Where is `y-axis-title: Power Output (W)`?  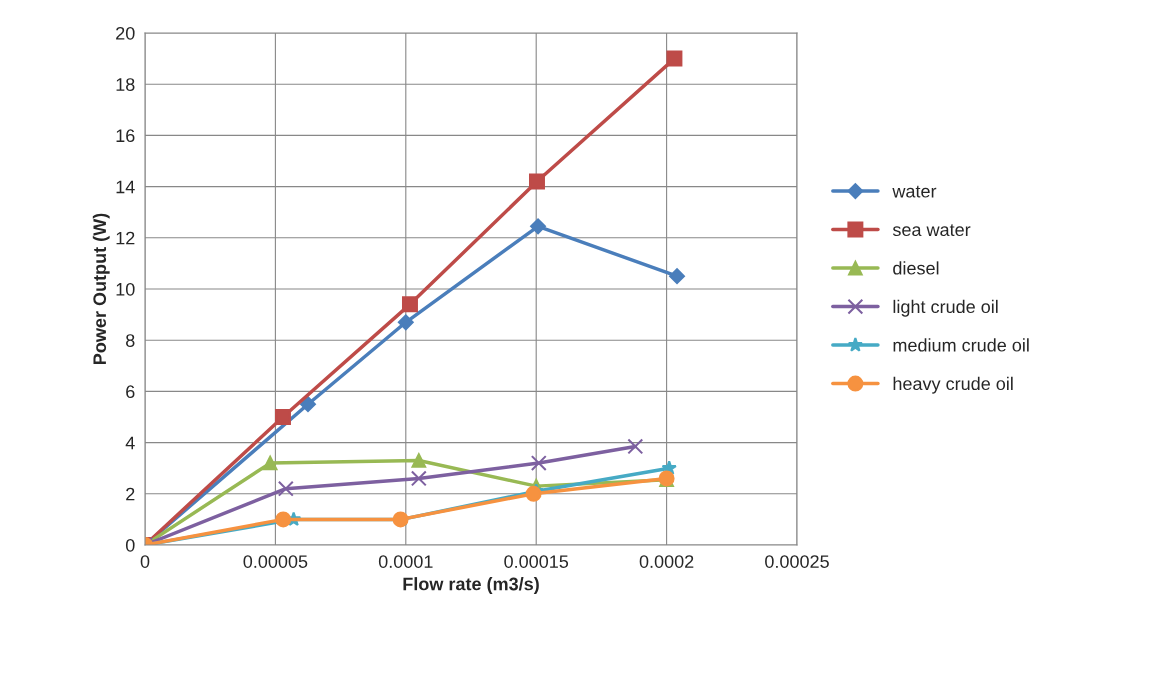
y-axis-title: Power Output (W) is located at coordinates (101, 289).